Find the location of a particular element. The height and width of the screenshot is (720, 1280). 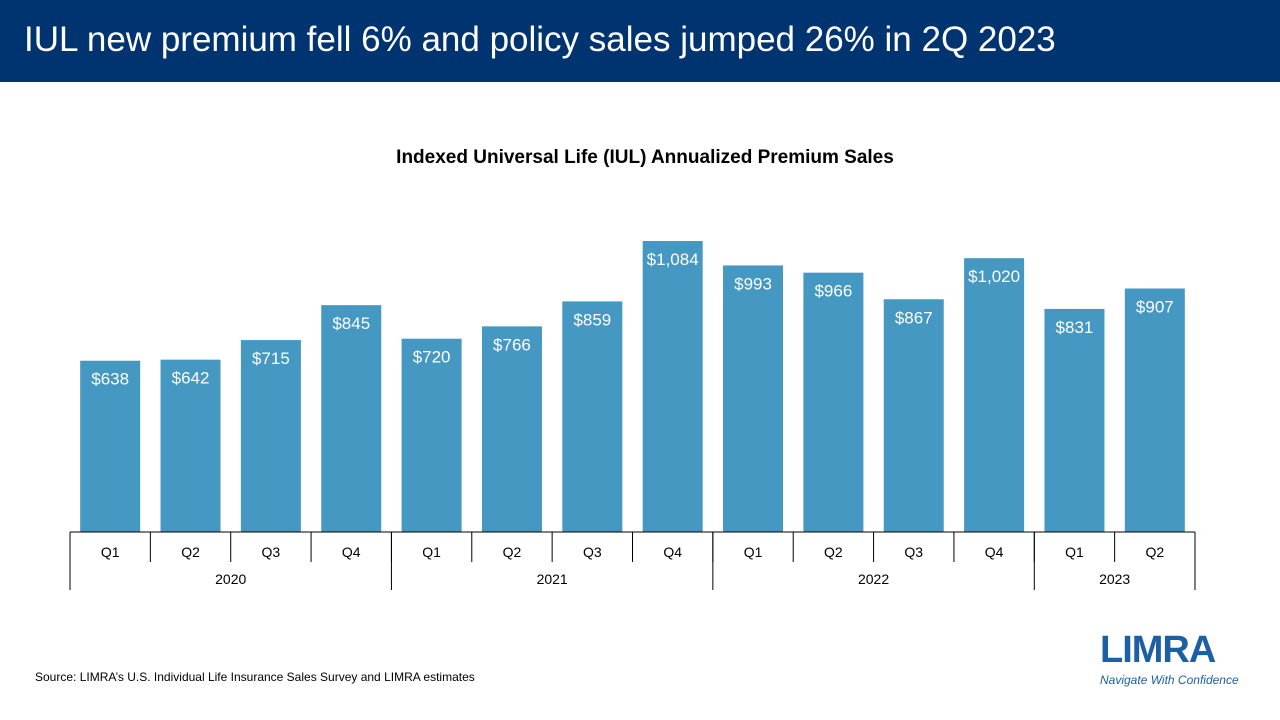

data-label: $867 is located at coordinates (914, 317).